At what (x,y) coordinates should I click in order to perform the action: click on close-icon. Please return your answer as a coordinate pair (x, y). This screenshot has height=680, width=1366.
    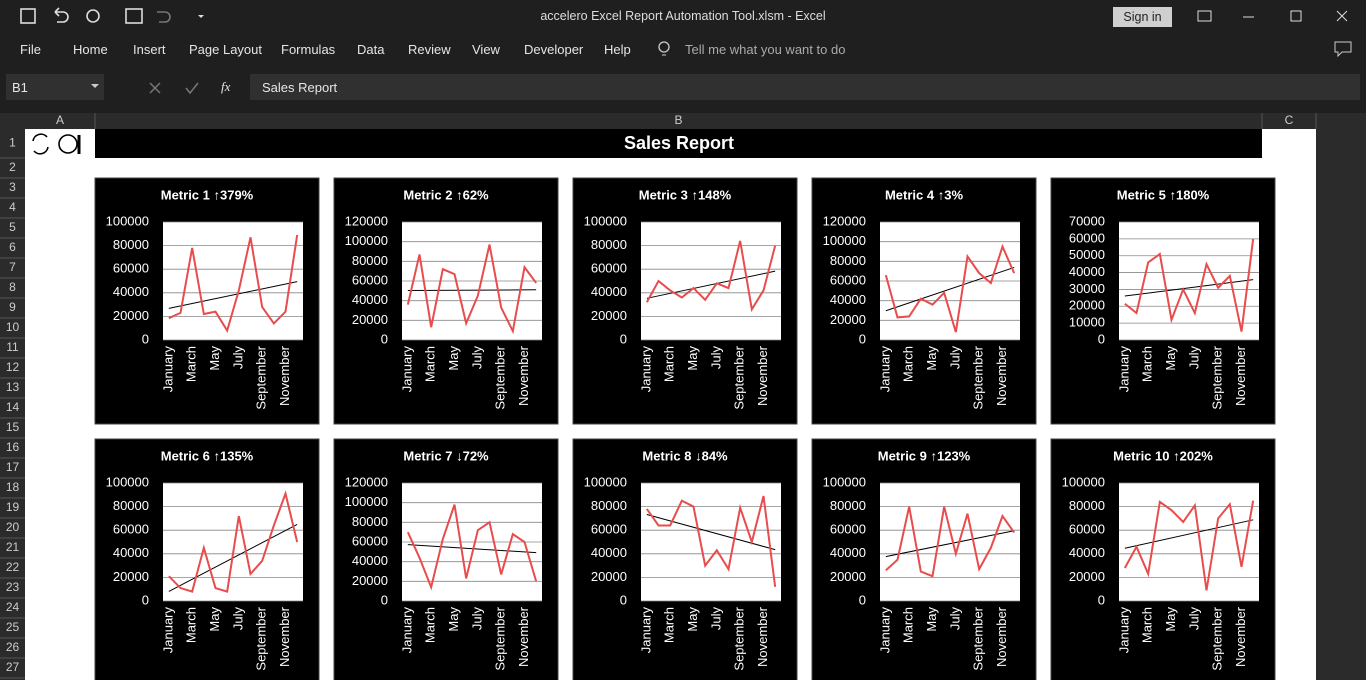
    Looking at the image, I should click on (1342, 16).